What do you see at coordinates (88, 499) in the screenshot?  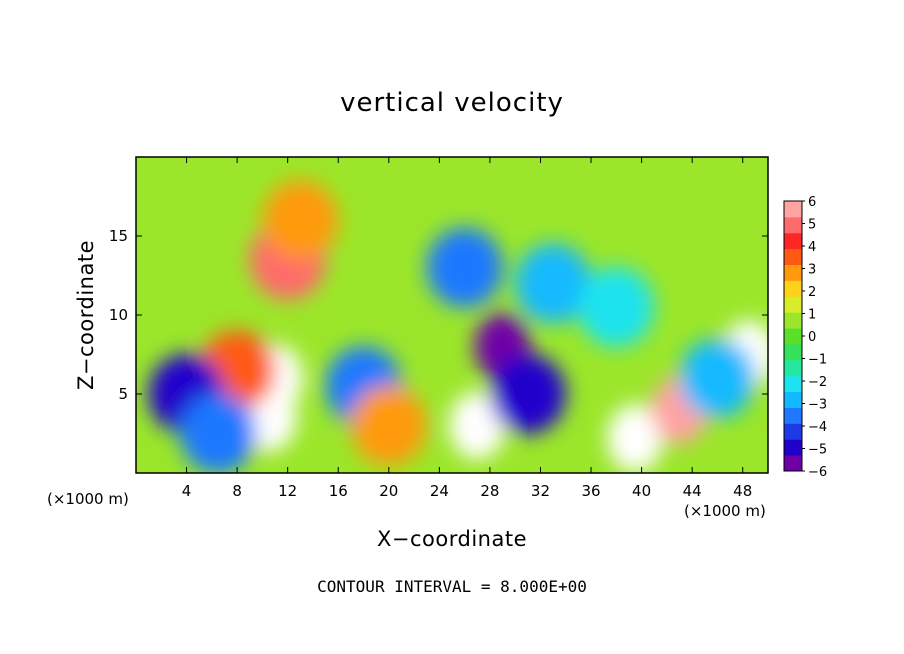 I see `y-unit-label: (×1000 m)` at bounding box center [88, 499].